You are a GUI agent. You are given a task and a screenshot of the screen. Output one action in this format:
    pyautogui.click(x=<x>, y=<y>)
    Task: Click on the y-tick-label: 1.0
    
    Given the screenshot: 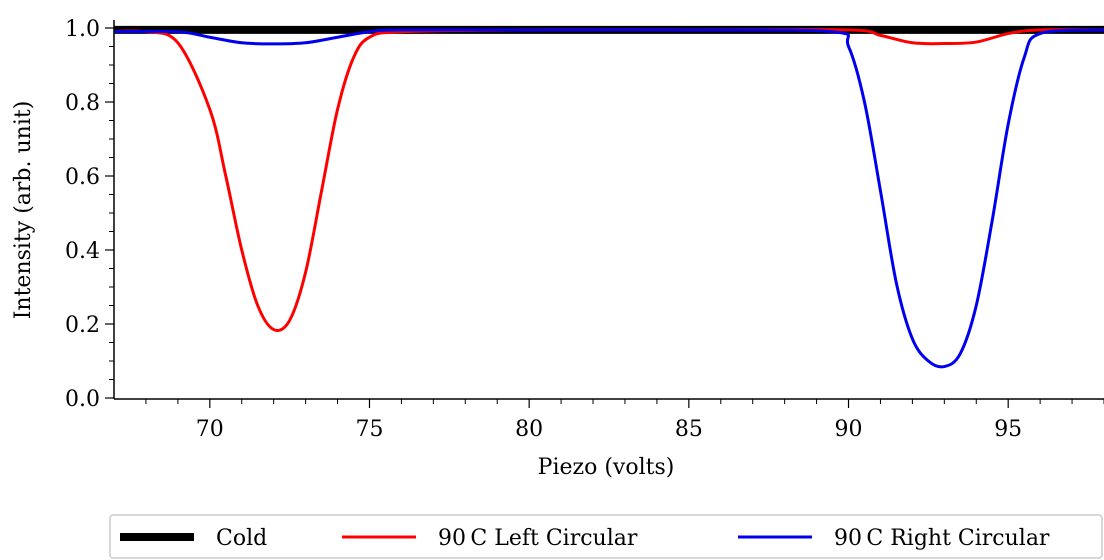 What is the action you would take?
    pyautogui.click(x=82, y=29)
    